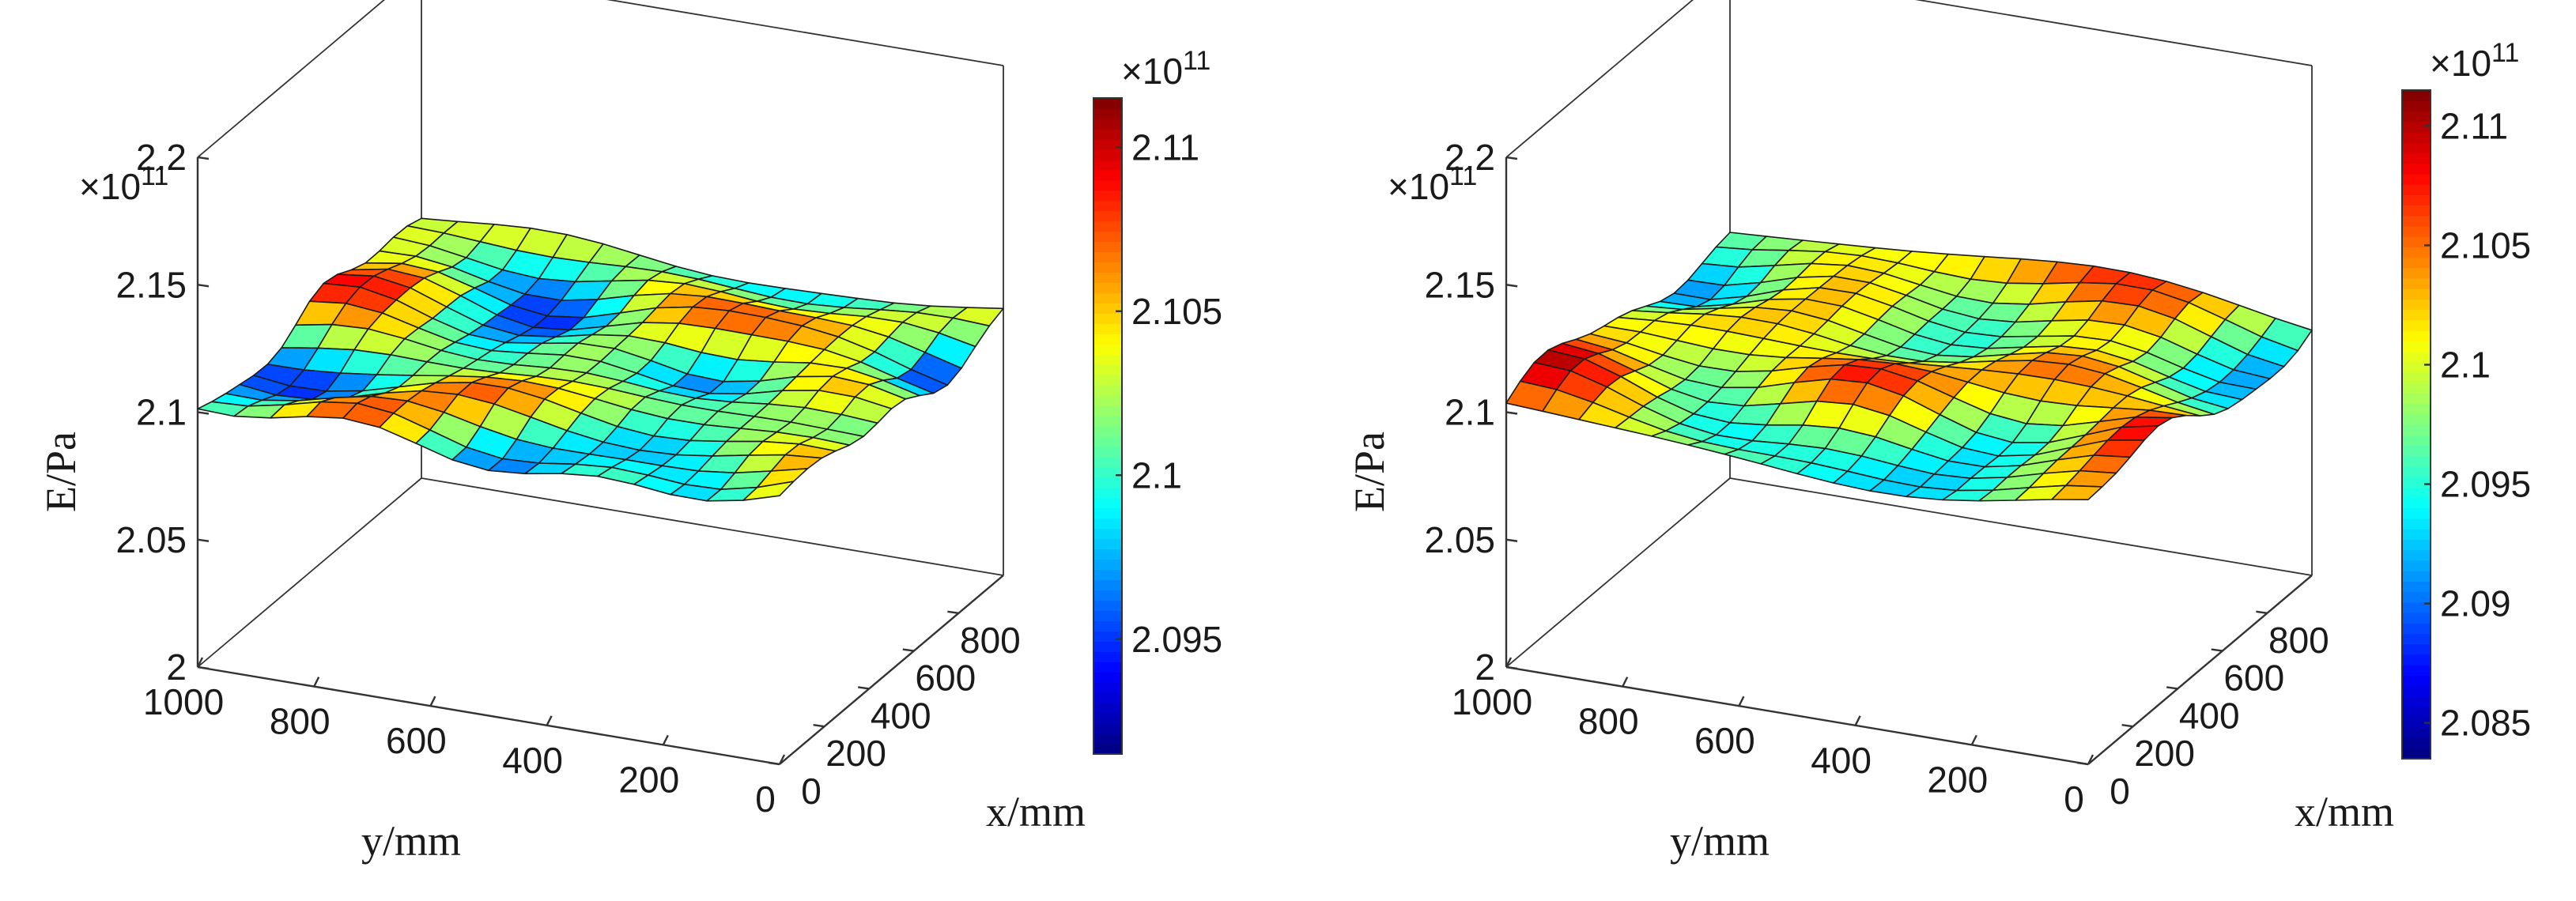 Image resolution: width=2576 pixels, height=901 pixels. Describe the element at coordinates (1176, 639) in the screenshot. I see `colorbar-tick-label: 2.095` at that location.